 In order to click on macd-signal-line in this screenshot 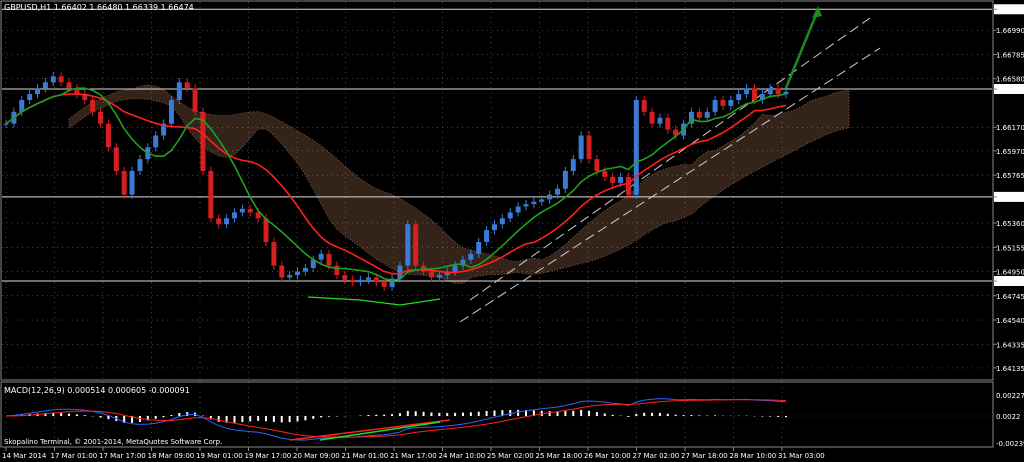, I will do `click(396, 418)`.